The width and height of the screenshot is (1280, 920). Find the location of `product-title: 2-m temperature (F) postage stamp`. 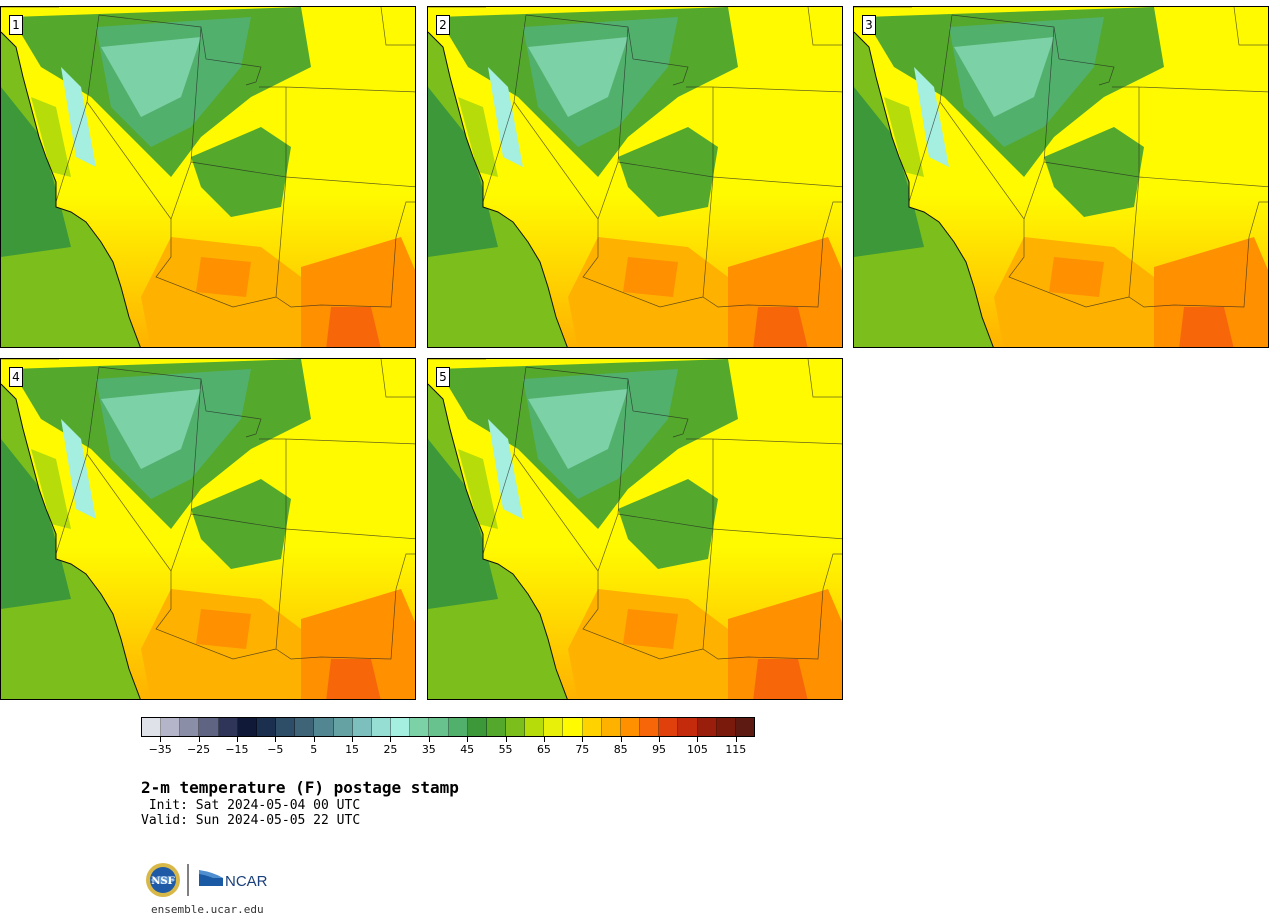

product-title: 2-m temperature (F) postage stamp is located at coordinates (300, 787).